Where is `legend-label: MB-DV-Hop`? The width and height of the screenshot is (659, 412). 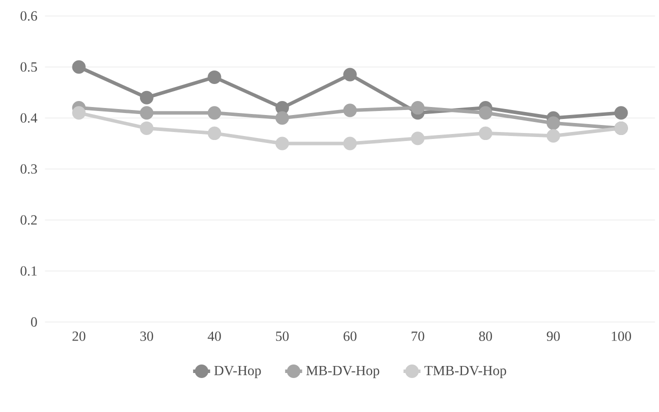 legend-label: MB-DV-Hop is located at coordinates (343, 372).